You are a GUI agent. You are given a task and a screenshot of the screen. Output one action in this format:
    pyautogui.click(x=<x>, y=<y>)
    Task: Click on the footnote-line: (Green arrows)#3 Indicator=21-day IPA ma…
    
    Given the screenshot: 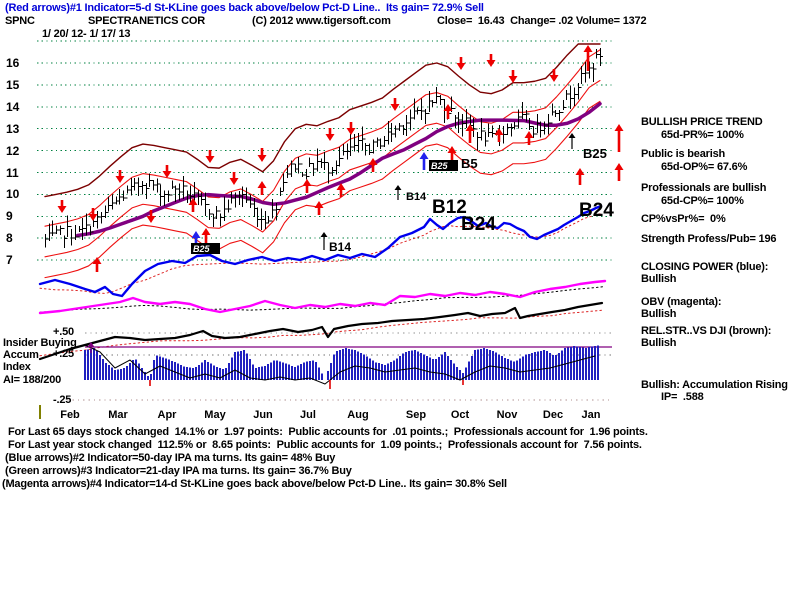 What is the action you would take?
    pyautogui.click(x=178, y=471)
    